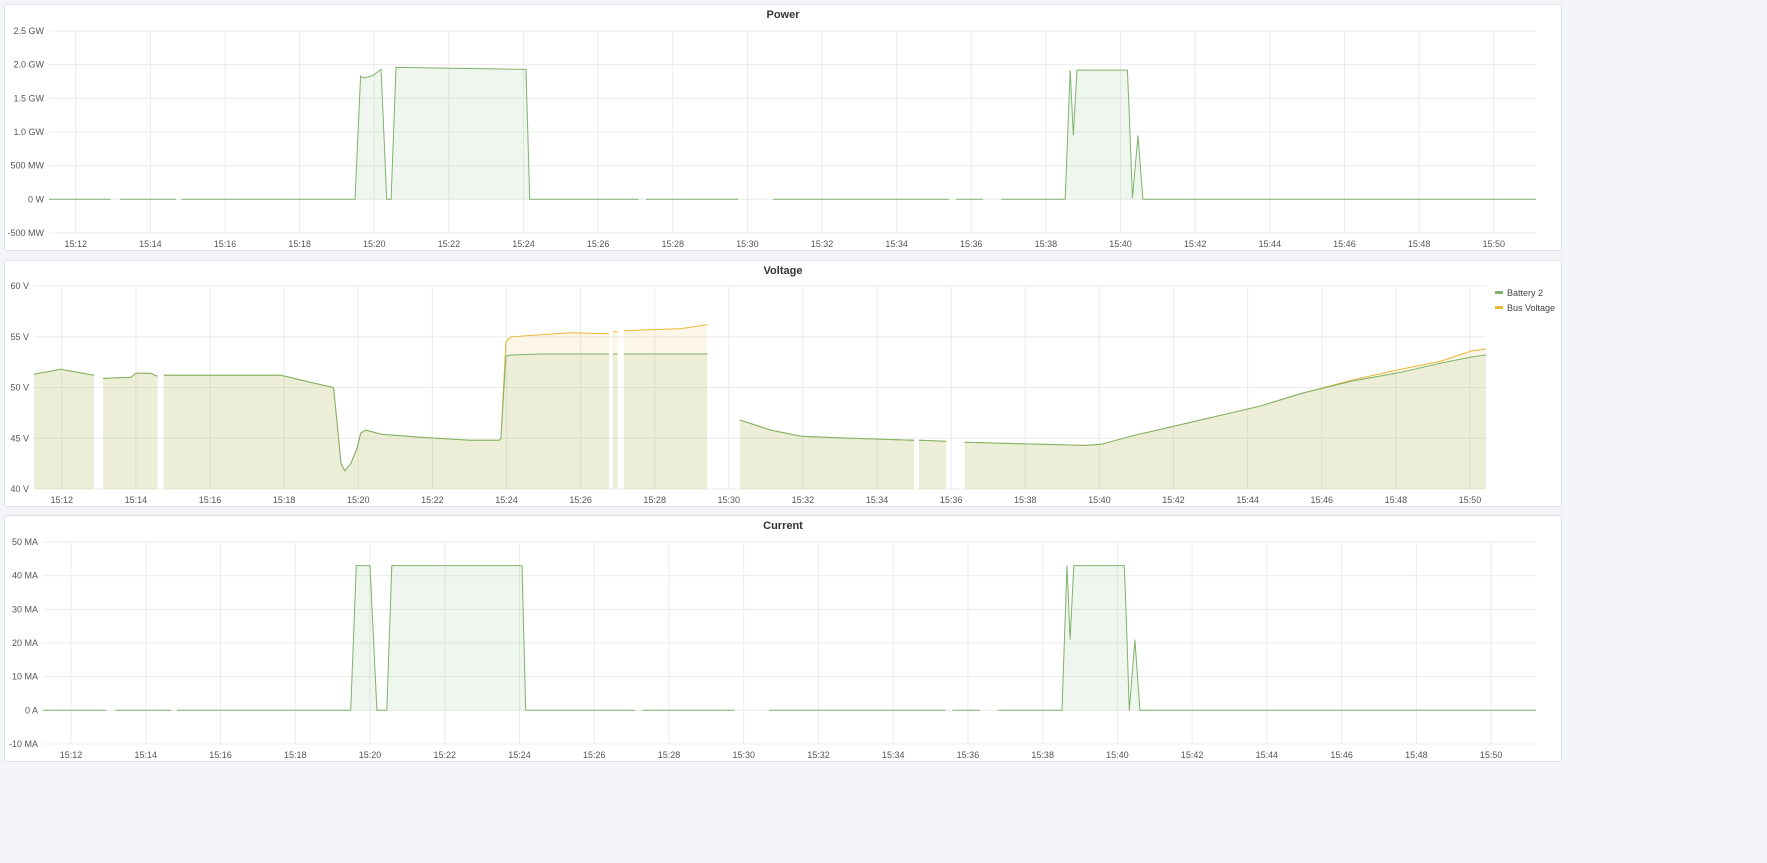 The image size is (1767, 863). What do you see at coordinates (36, 199) in the screenshot?
I see `y-tick-label: 0 W` at bounding box center [36, 199].